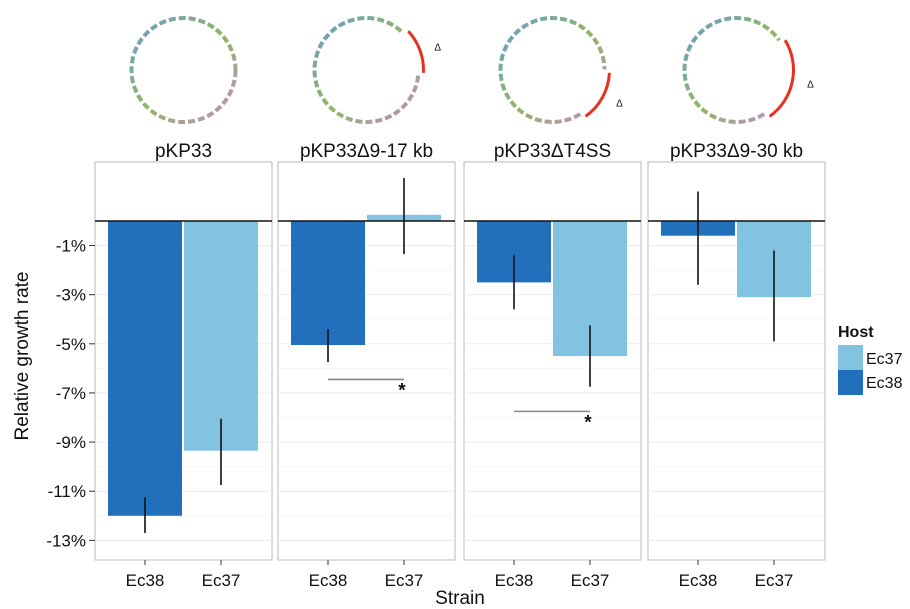 Image resolution: width=910 pixels, height=609 pixels. I want to click on legend: Host Ec37 Ec38, so click(870, 359).